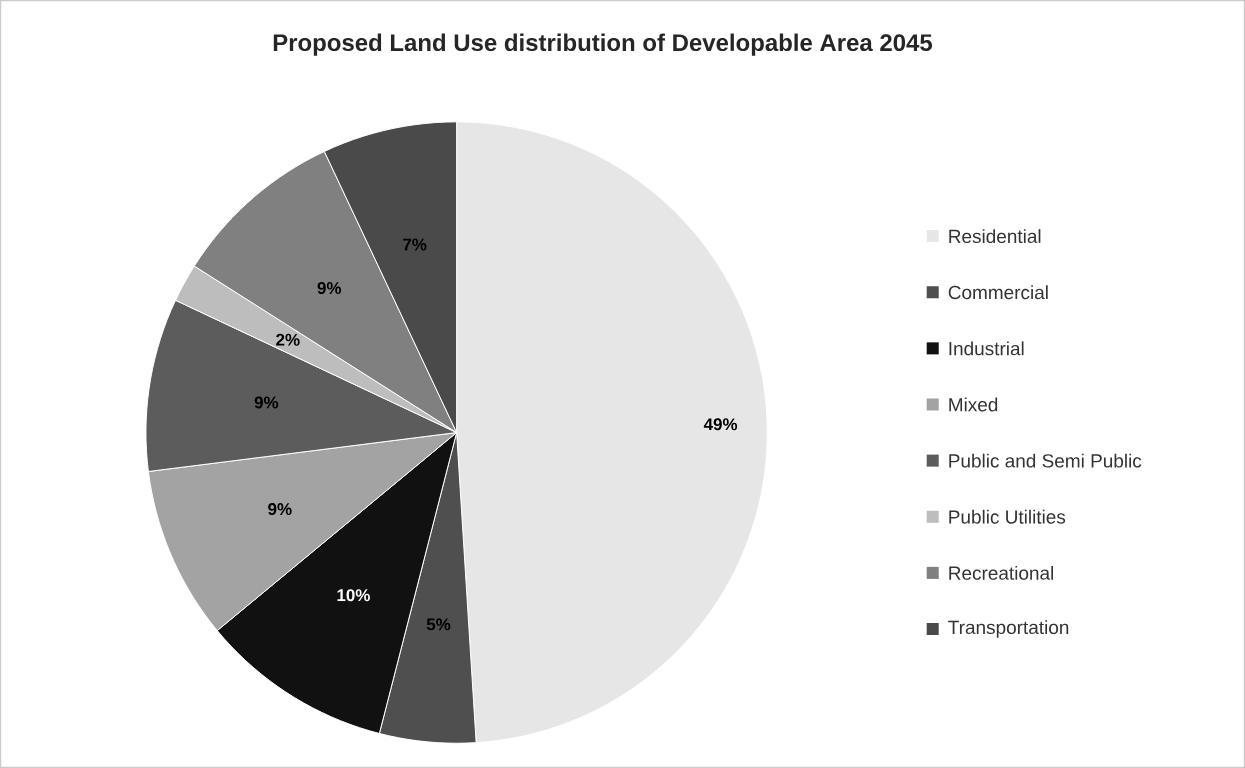 This screenshot has width=1245, height=768. Describe the element at coordinates (986, 348) in the screenshot. I see `legend-label: Industrial` at that location.